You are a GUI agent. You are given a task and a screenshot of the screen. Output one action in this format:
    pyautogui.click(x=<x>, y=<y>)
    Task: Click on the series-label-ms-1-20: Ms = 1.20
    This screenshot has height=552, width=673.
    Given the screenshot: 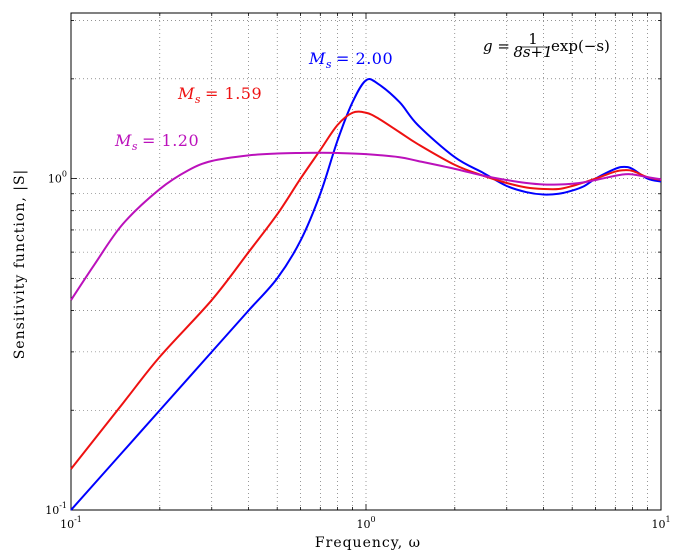 What is the action you would take?
    pyautogui.click(x=156, y=142)
    